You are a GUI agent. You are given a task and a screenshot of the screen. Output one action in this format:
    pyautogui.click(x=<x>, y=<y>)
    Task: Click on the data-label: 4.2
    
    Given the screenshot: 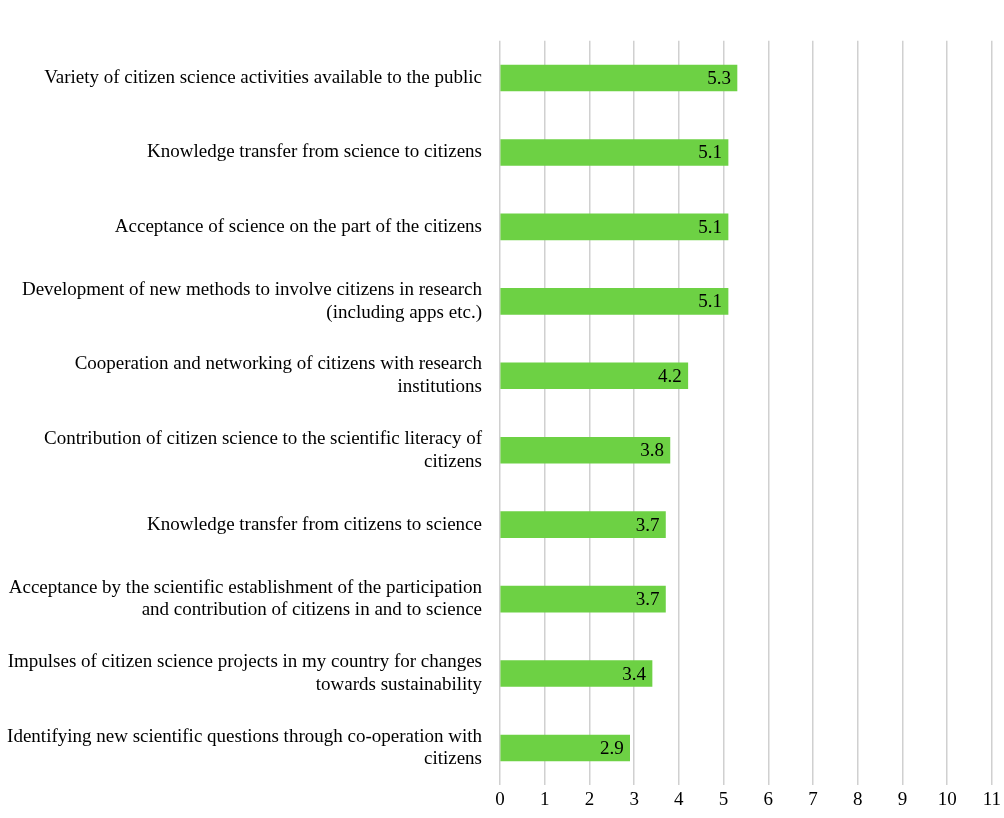 What is the action you would take?
    pyautogui.click(x=670, y=375)
    